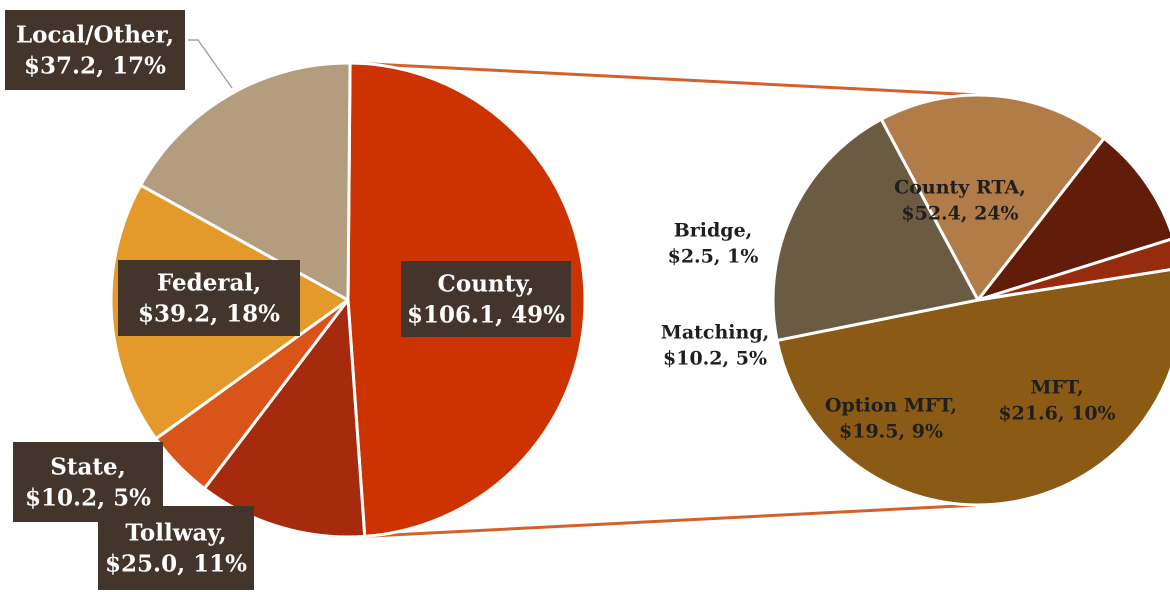 The image size is (1170, 592). I want to click on main-label-line2-local-other: $37.2, 17%, so click(95, 66).